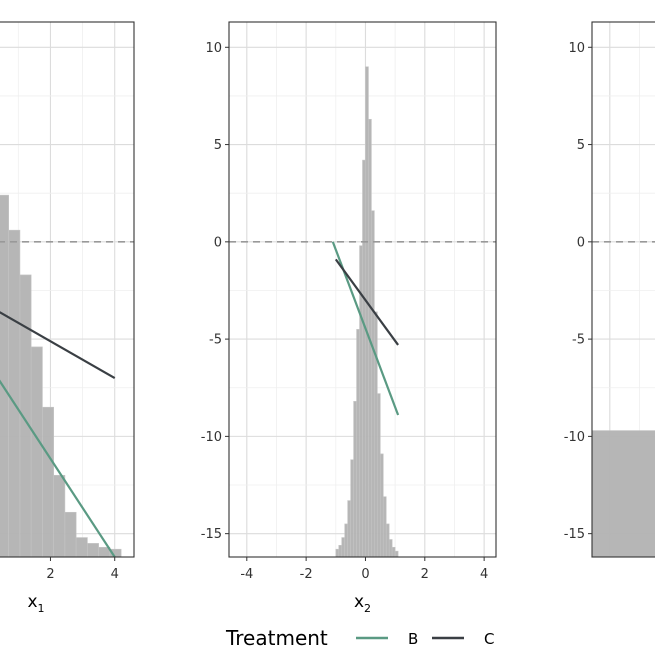 The height and width of the screenshot is (655, 655). What do you see at coordinates (413, 639) in the screenshot?
I see `legend-label-b: B` at bounding box center [413, 639].